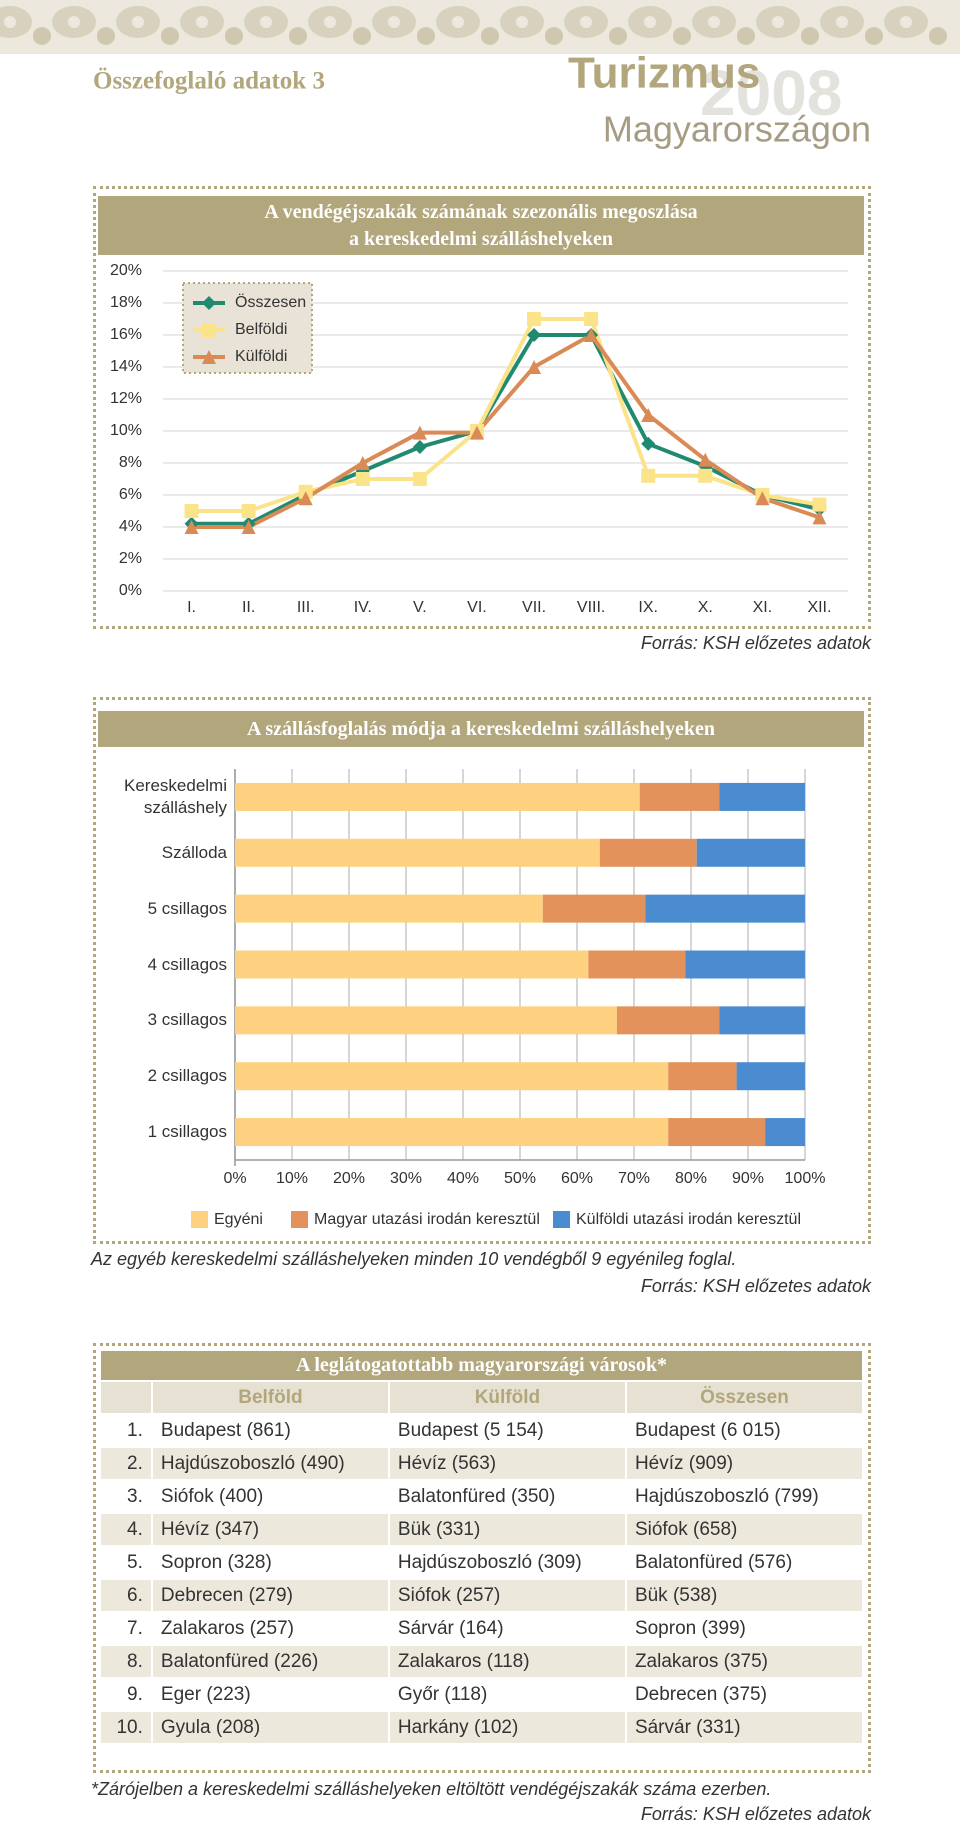 The image size is (960, 1827). I want to click on y-tick-label: 12%, so click(126, 398).